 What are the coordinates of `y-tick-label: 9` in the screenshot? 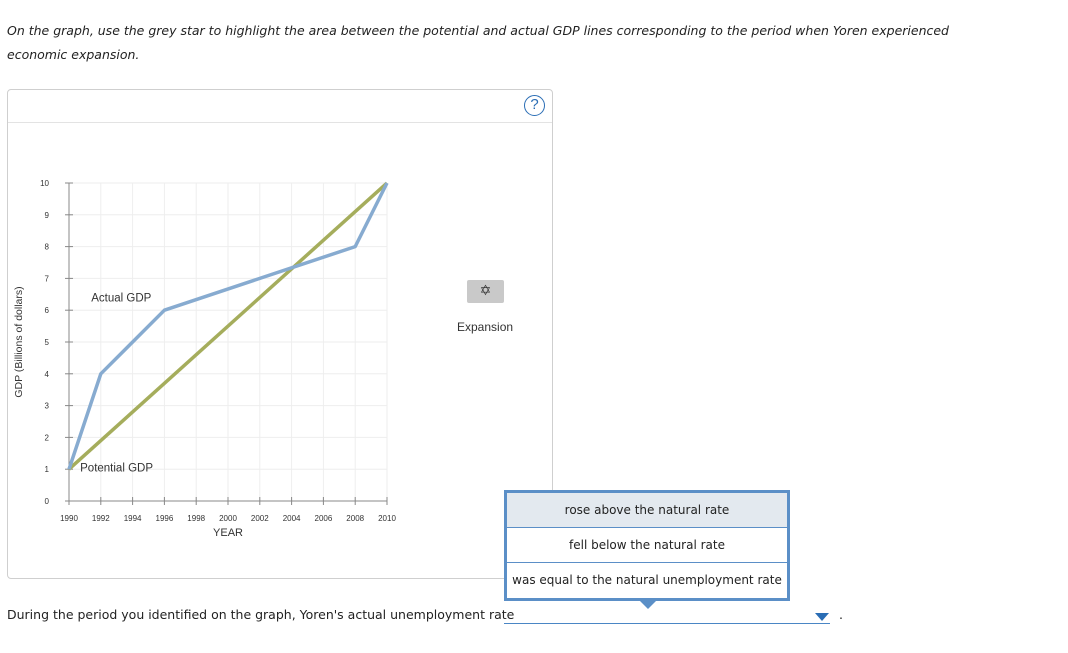 It's located at (47, 215).